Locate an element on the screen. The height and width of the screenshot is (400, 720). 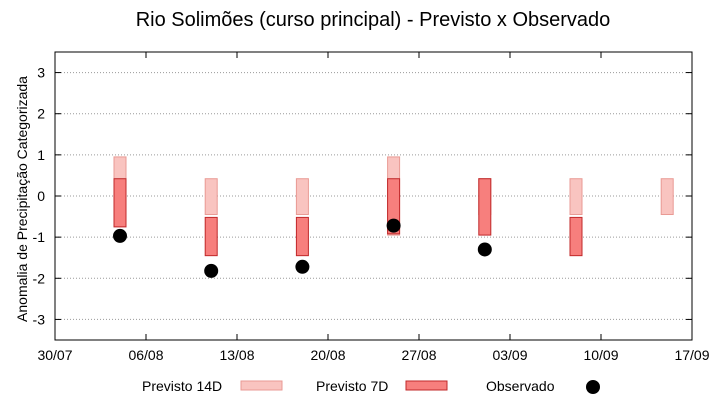
legend-swatch-previsto-14d is located at coordinates (261, 385).